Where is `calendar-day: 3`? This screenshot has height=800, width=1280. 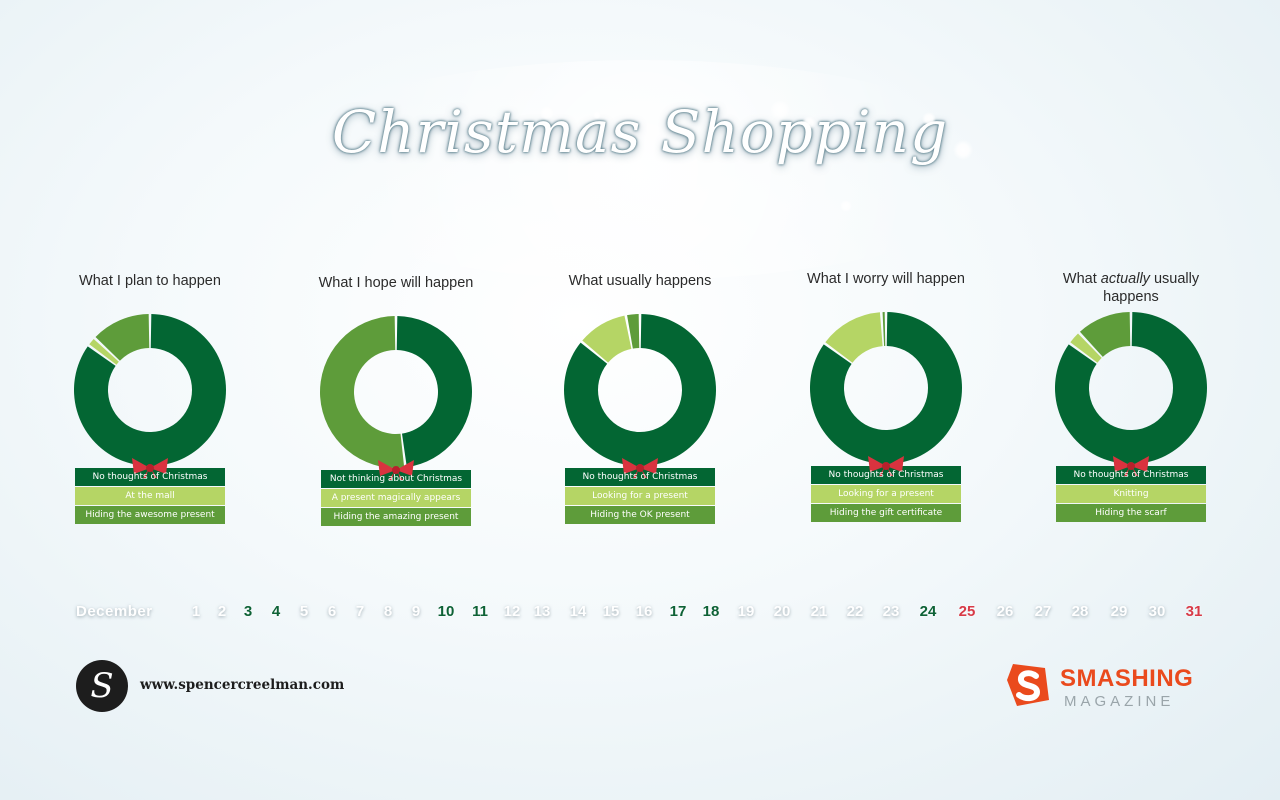
calendar-day: 3 is located at coordinates (248, 611).